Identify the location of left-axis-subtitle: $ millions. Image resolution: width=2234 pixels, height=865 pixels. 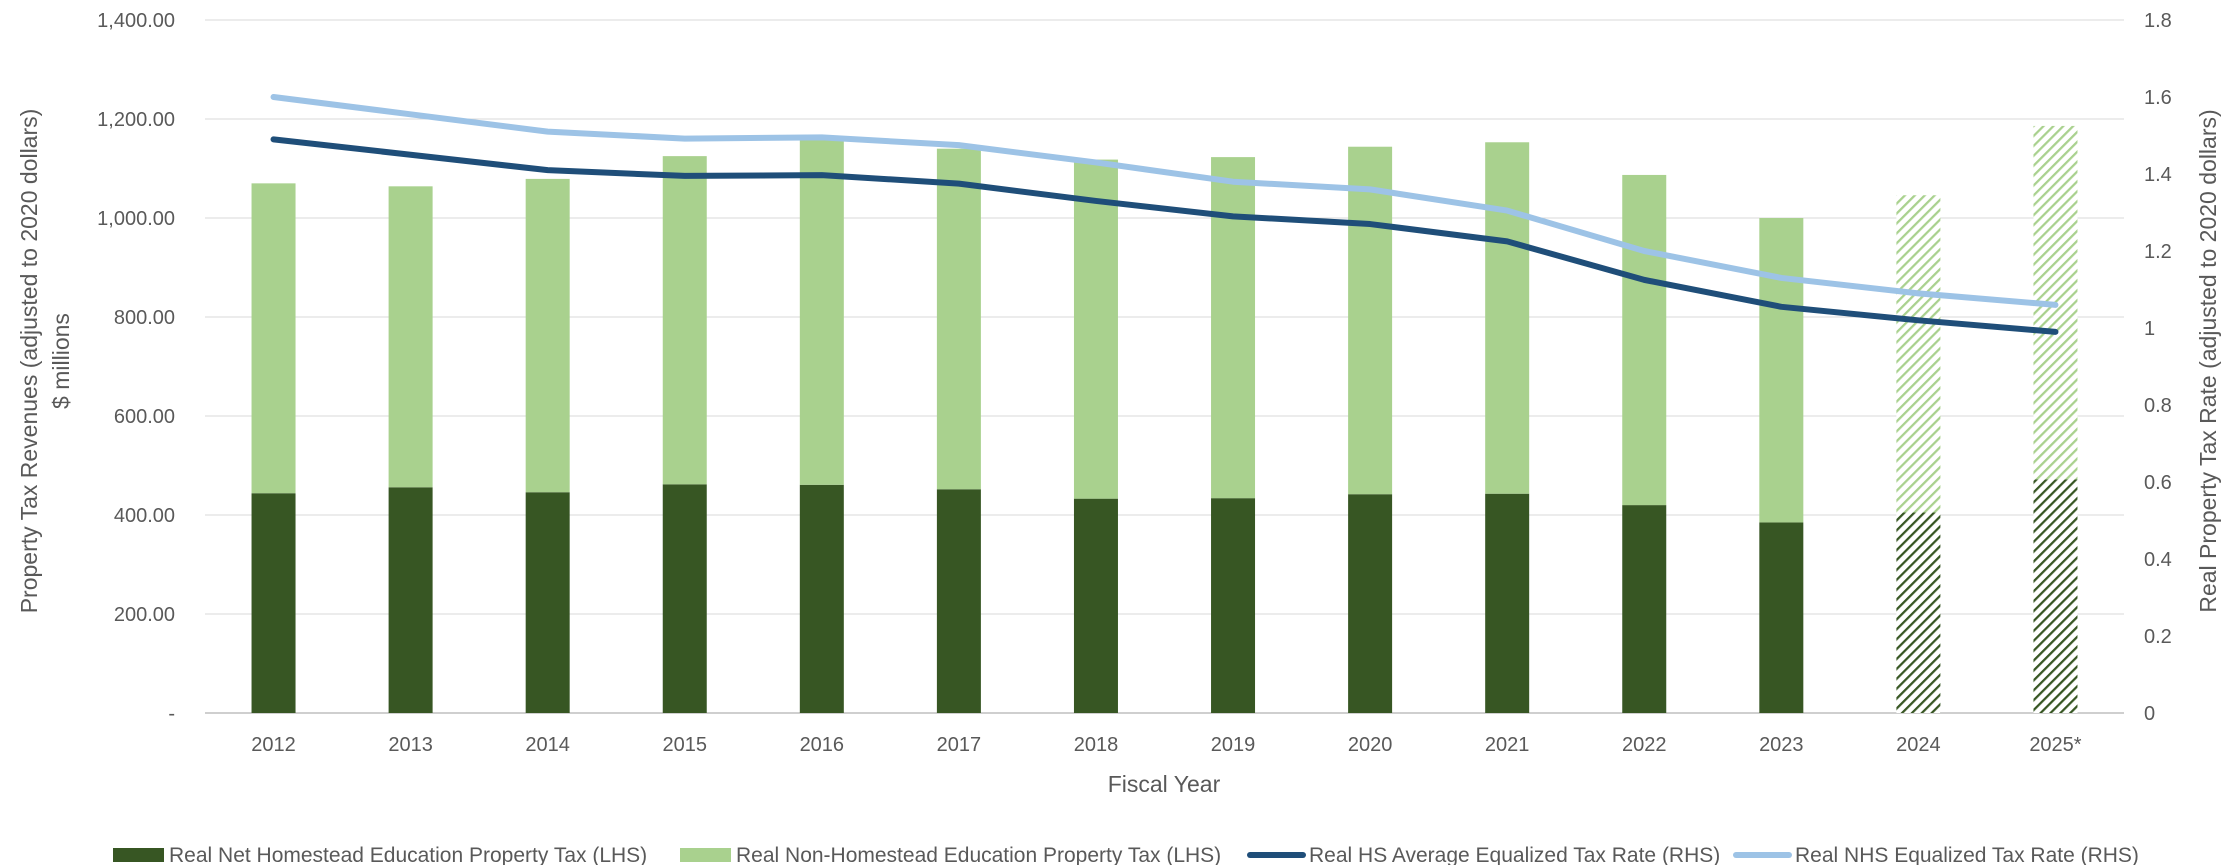
(61, 361).